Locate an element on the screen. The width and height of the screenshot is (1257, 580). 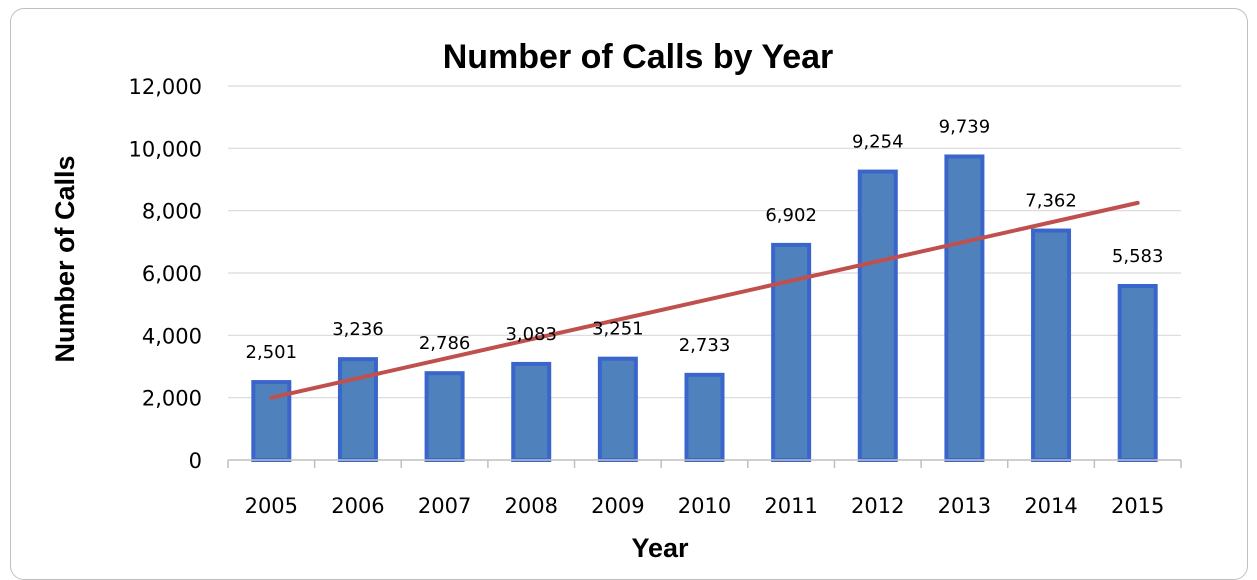
data-label: 2,501 is located at coordinates (272, 352).